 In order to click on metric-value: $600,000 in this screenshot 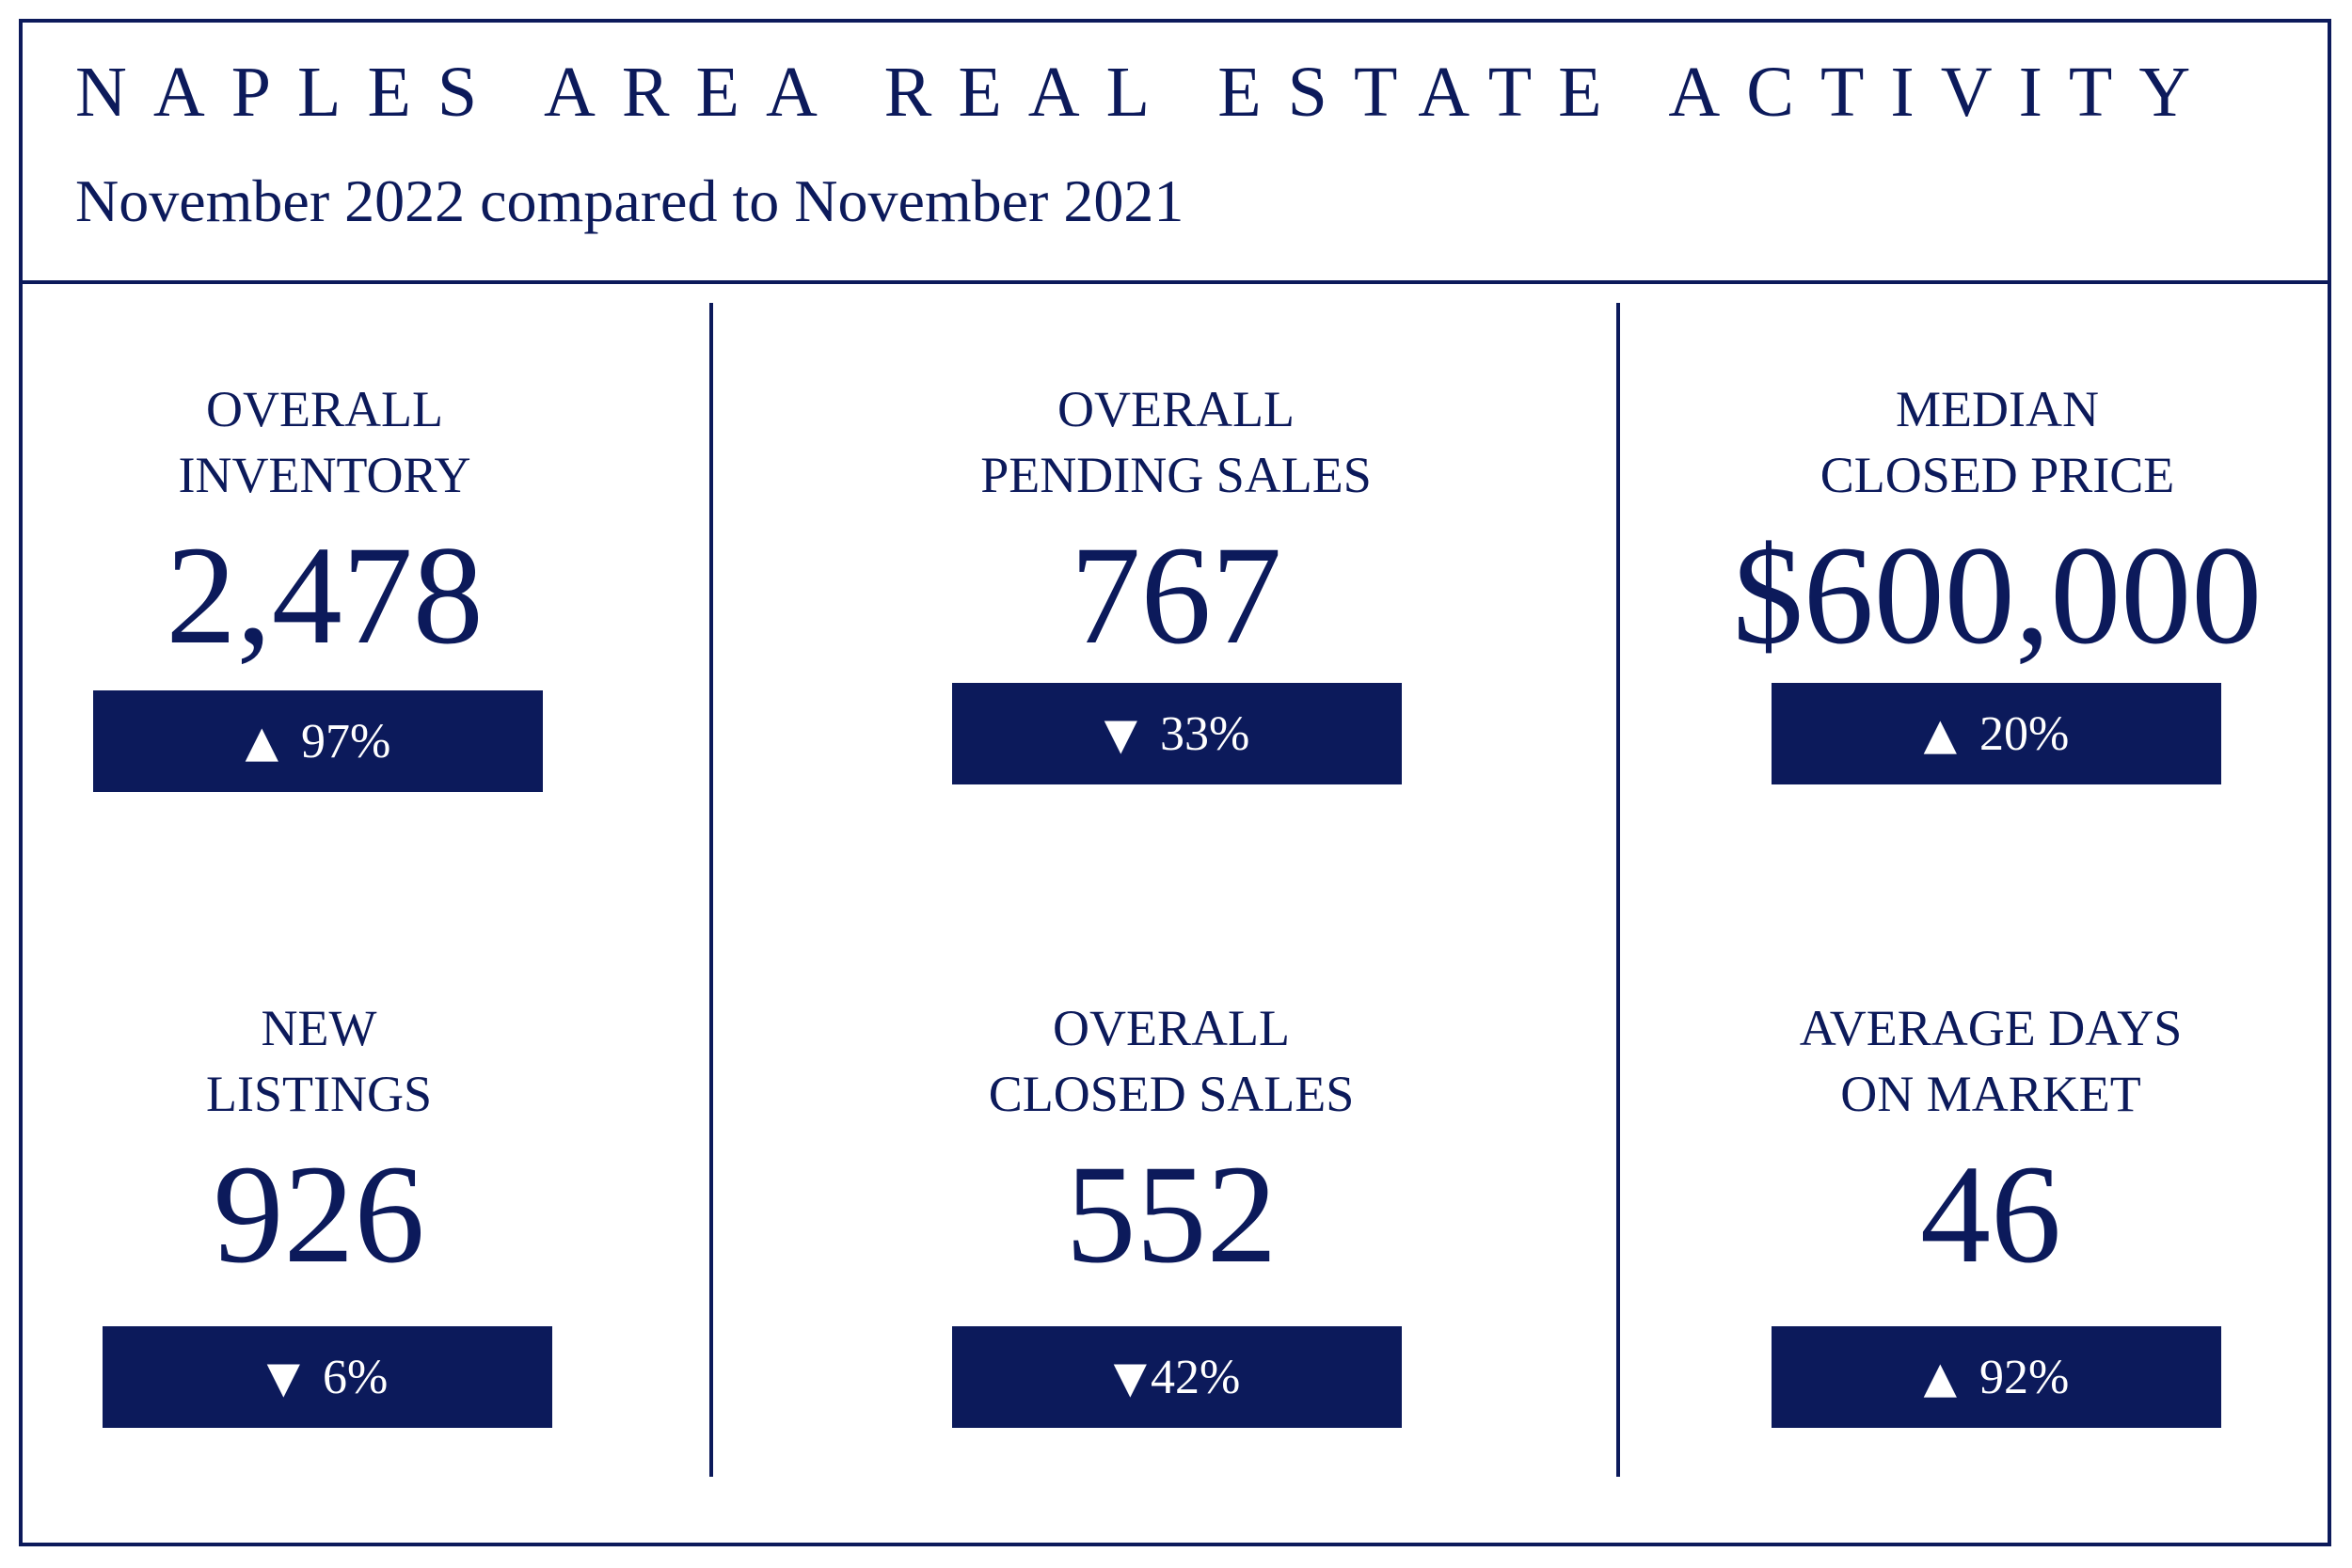, I will do `click(1997, 595)`.